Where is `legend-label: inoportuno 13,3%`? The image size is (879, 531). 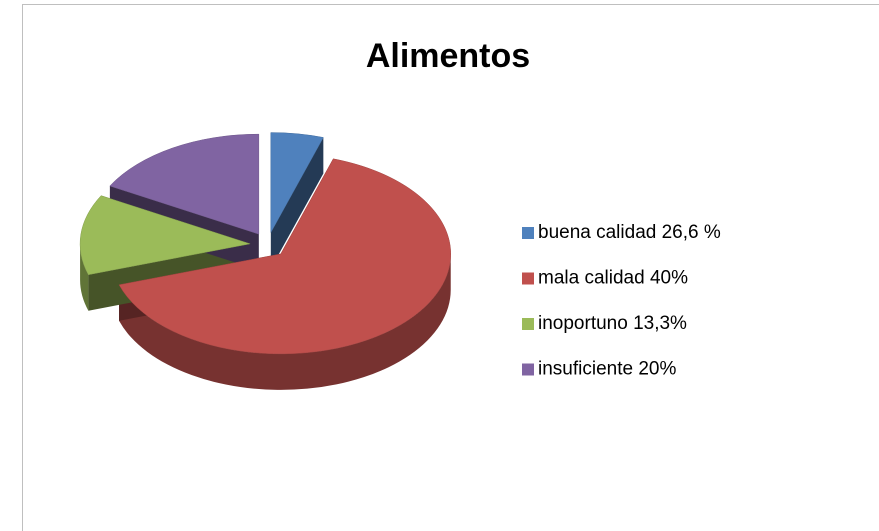 legend-label: inoportuno 13,3% is located at coordinates (612, 323).